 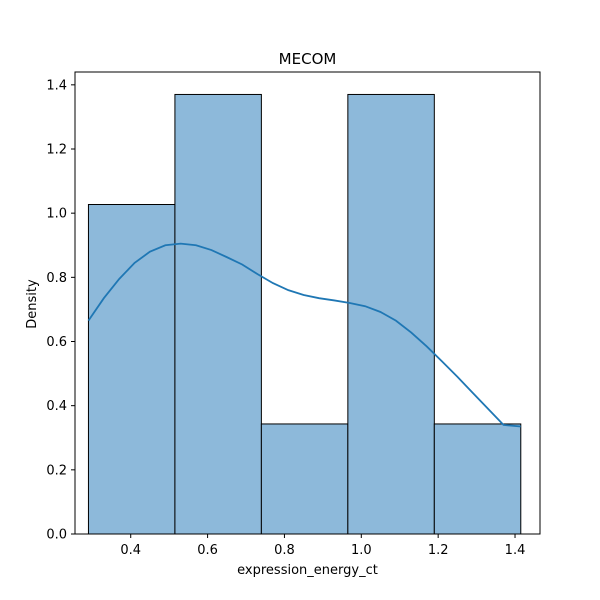 What do you see at coordinates (322, 546) in the screenshot?
I see `x-axis-ticks: 0.4 0.6 0.8 1.0 1.2 1.4` at bounding box center [322, 546].